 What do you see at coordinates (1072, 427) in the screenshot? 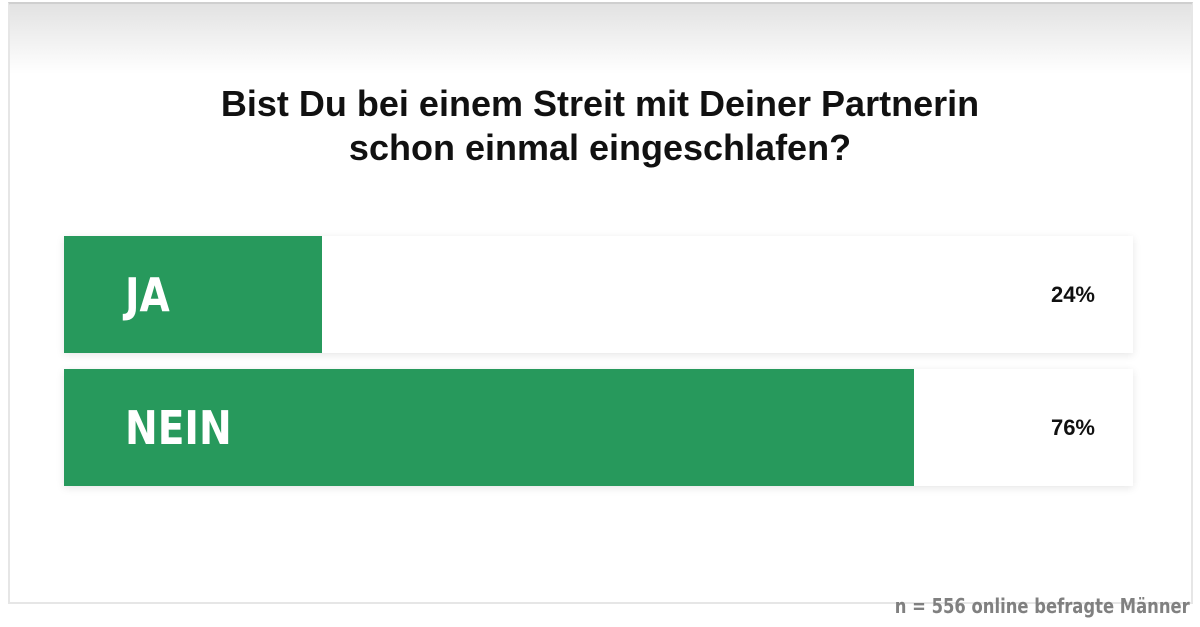
I see `value-label-nein: 76%` at bounding box center [1072, 427].